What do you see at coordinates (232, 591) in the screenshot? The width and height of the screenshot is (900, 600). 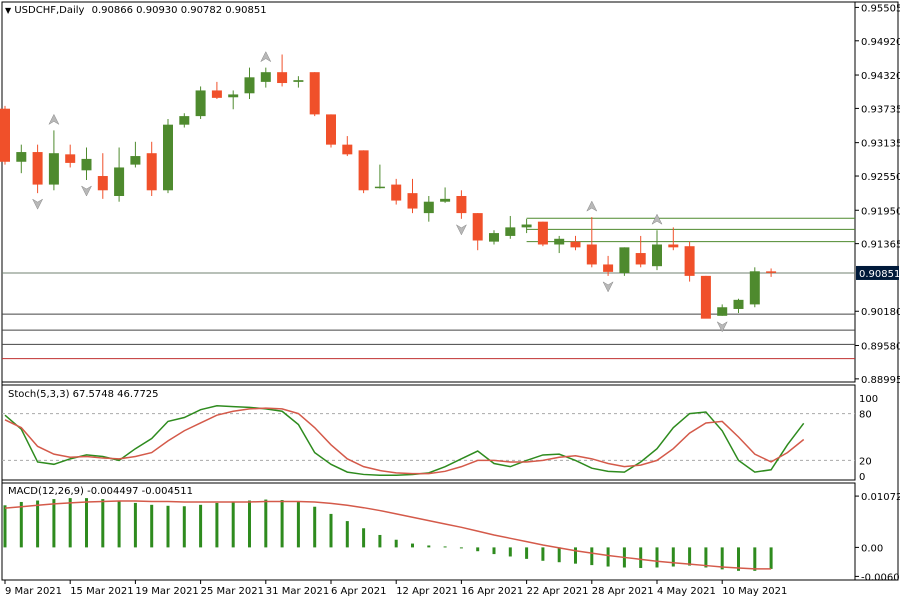 I see `x-tick-label: 25 Mar 2021` at bounding box center [232, 591].